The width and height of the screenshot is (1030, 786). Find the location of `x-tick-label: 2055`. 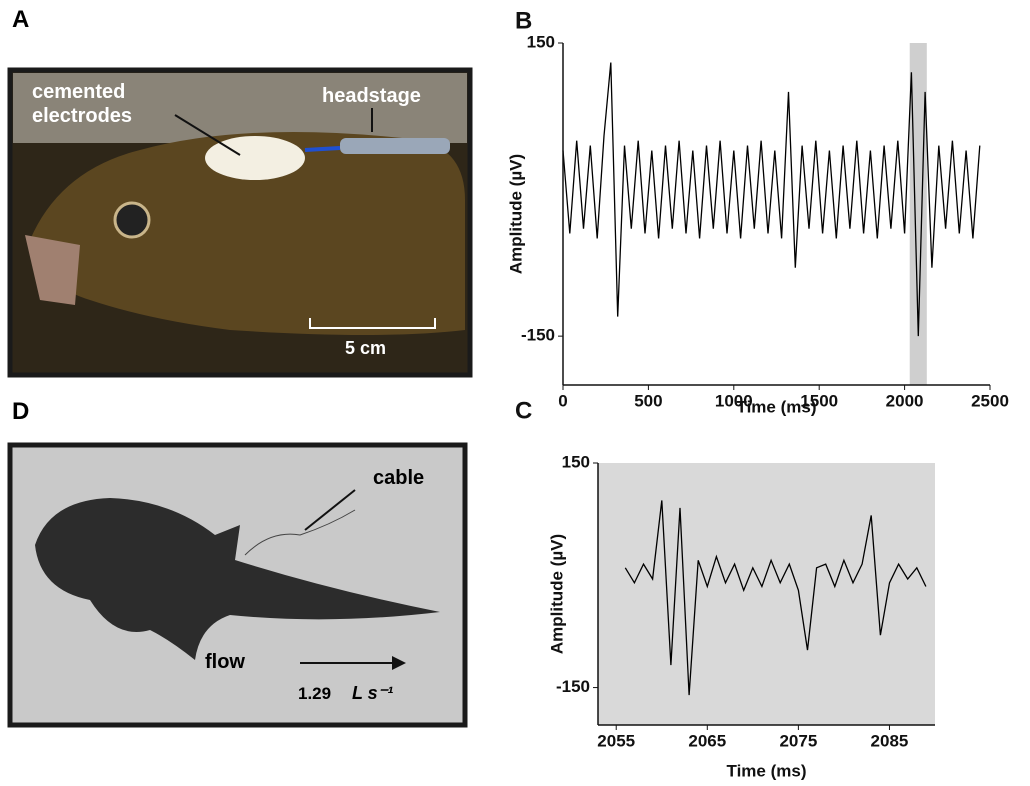

x-tick-label: 2055 is located at coordinates (616, 740).